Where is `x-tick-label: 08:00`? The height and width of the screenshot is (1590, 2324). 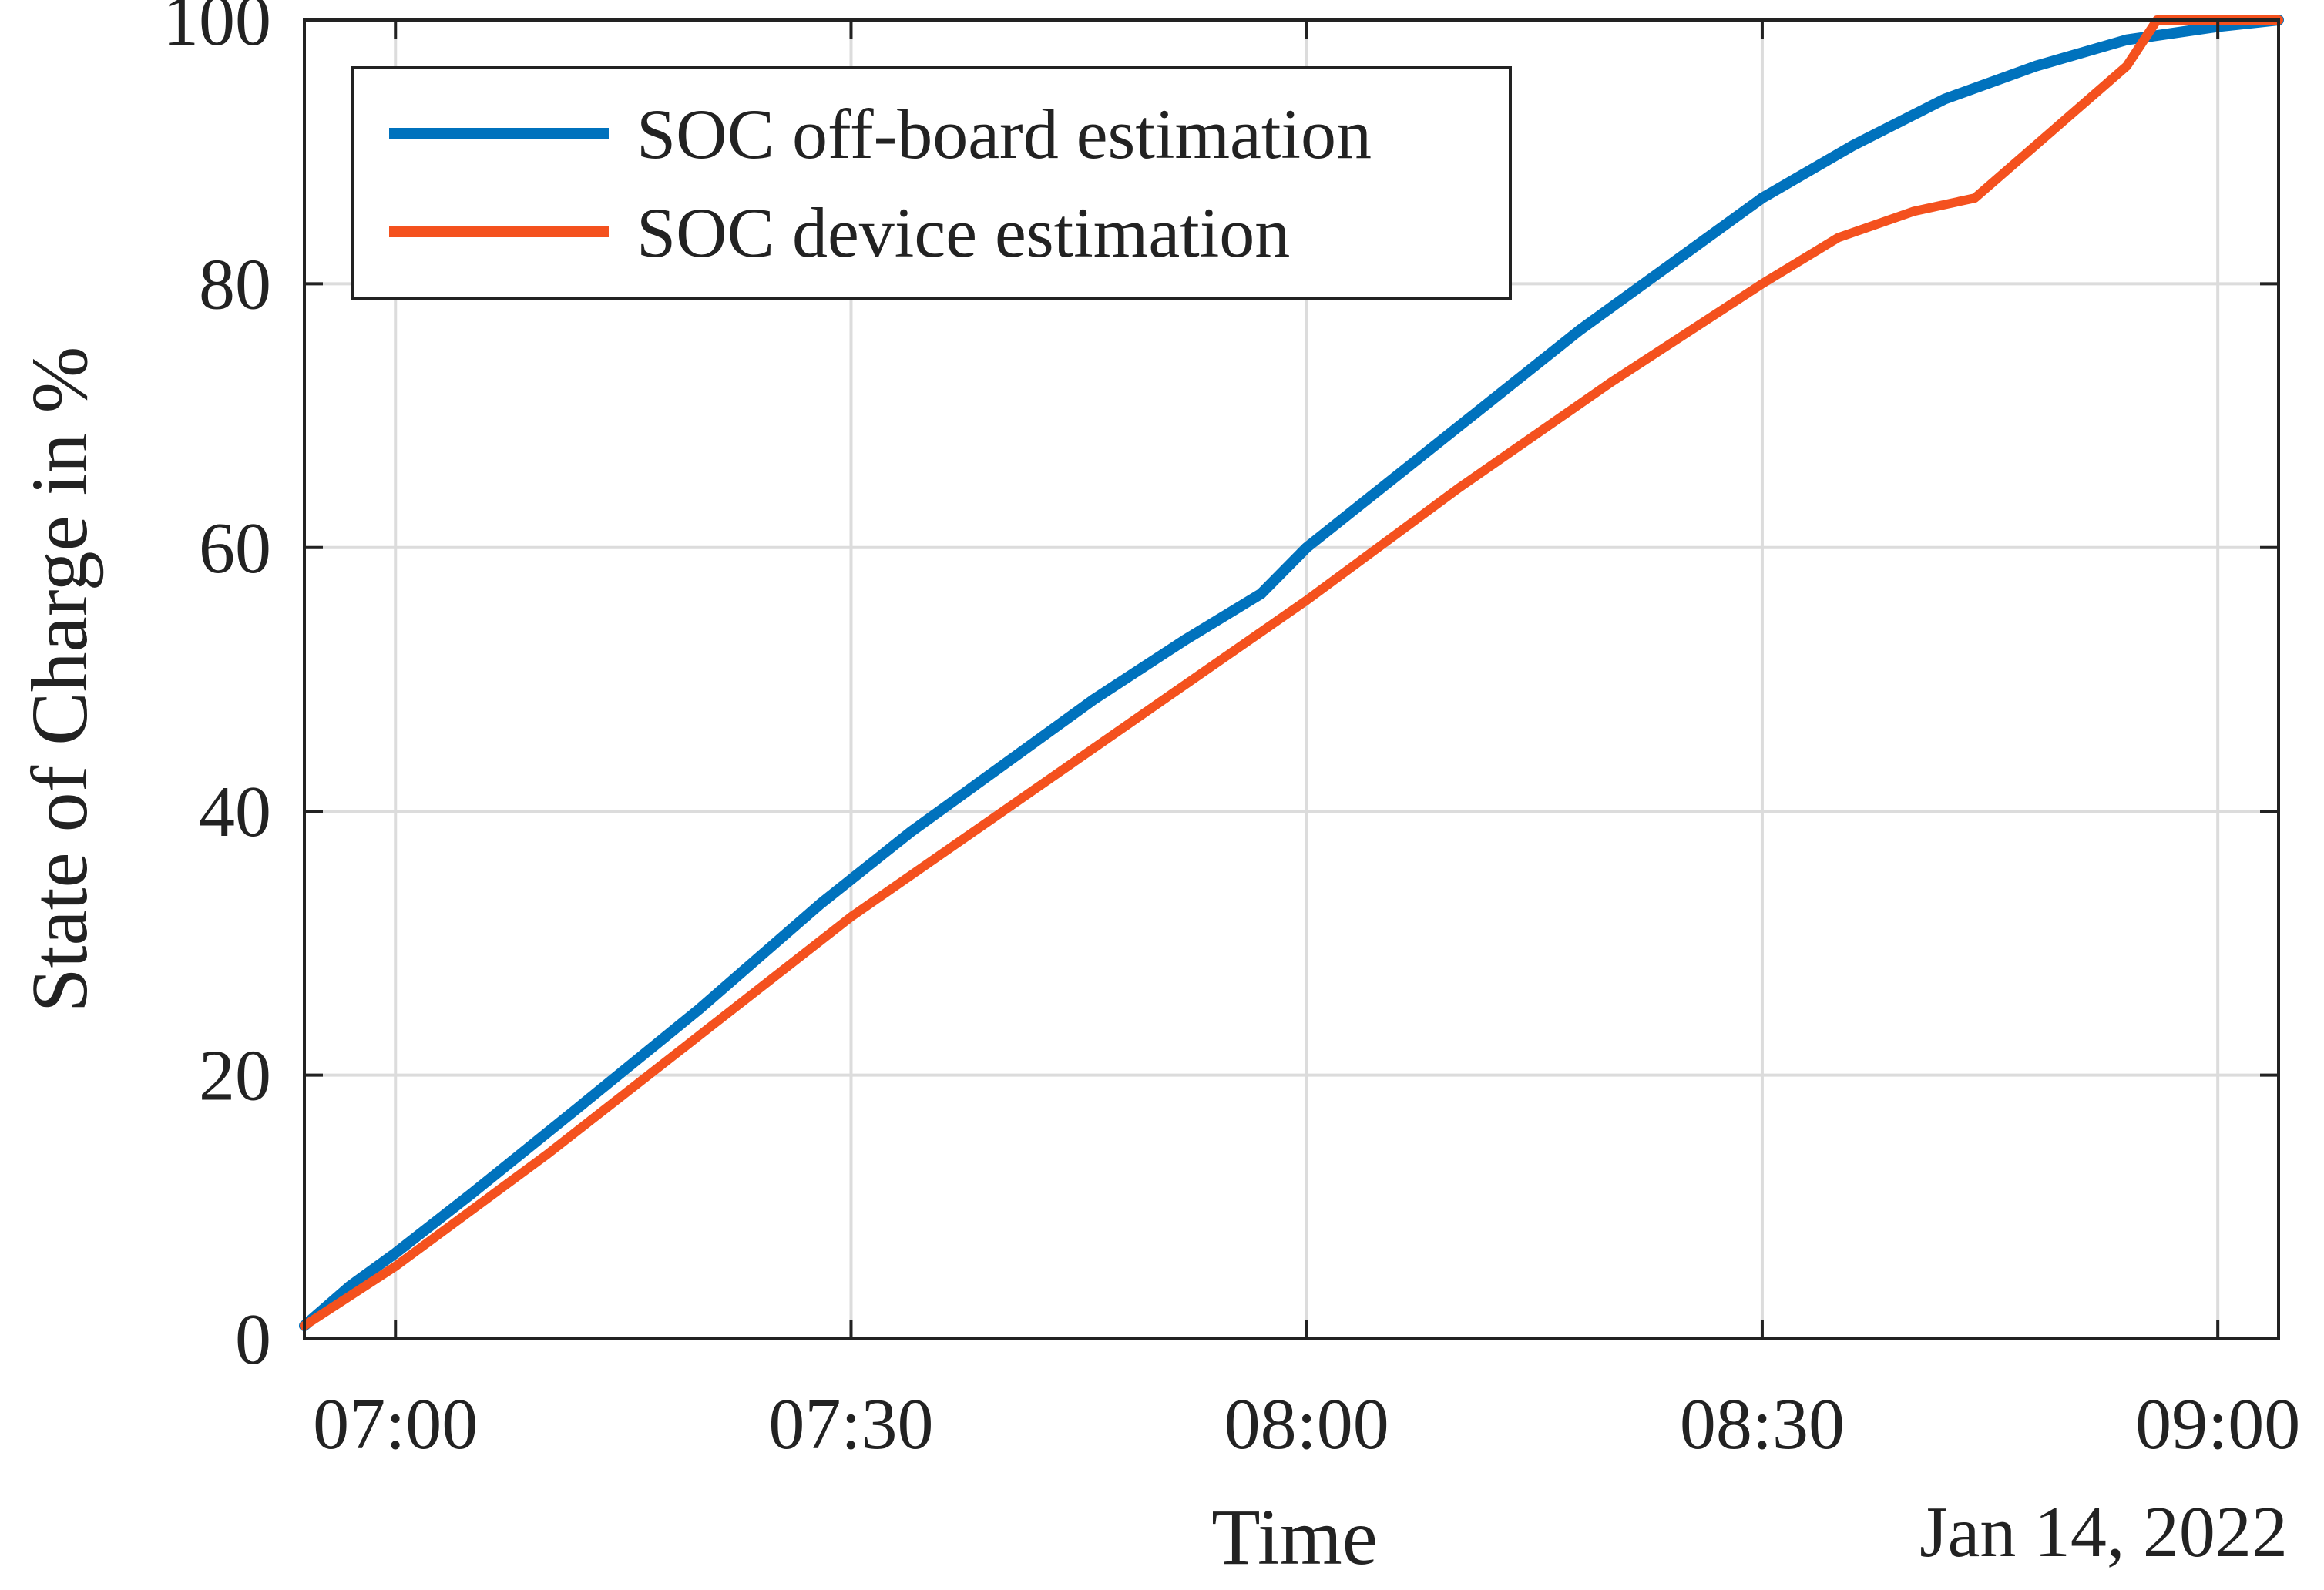 x-tick-label: 08:00 is located at coordinates (1306, 1424).